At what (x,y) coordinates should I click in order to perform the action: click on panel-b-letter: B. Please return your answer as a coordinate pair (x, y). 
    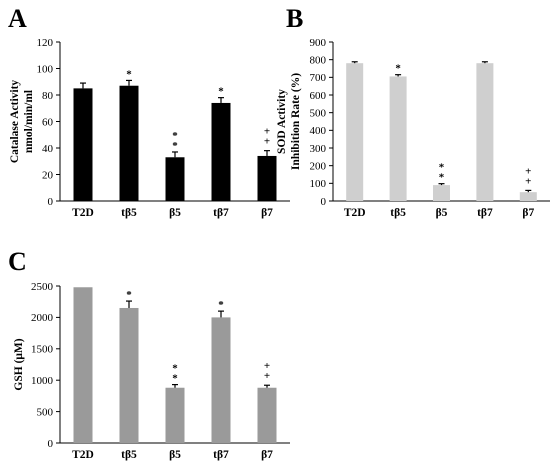
    Looking at the image, I should click on (294, 18).